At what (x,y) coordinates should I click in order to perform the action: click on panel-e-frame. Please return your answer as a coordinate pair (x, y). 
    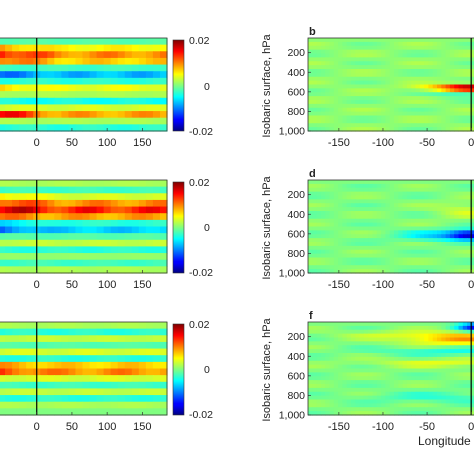
    Looking at the image, I should click on (84, 368).